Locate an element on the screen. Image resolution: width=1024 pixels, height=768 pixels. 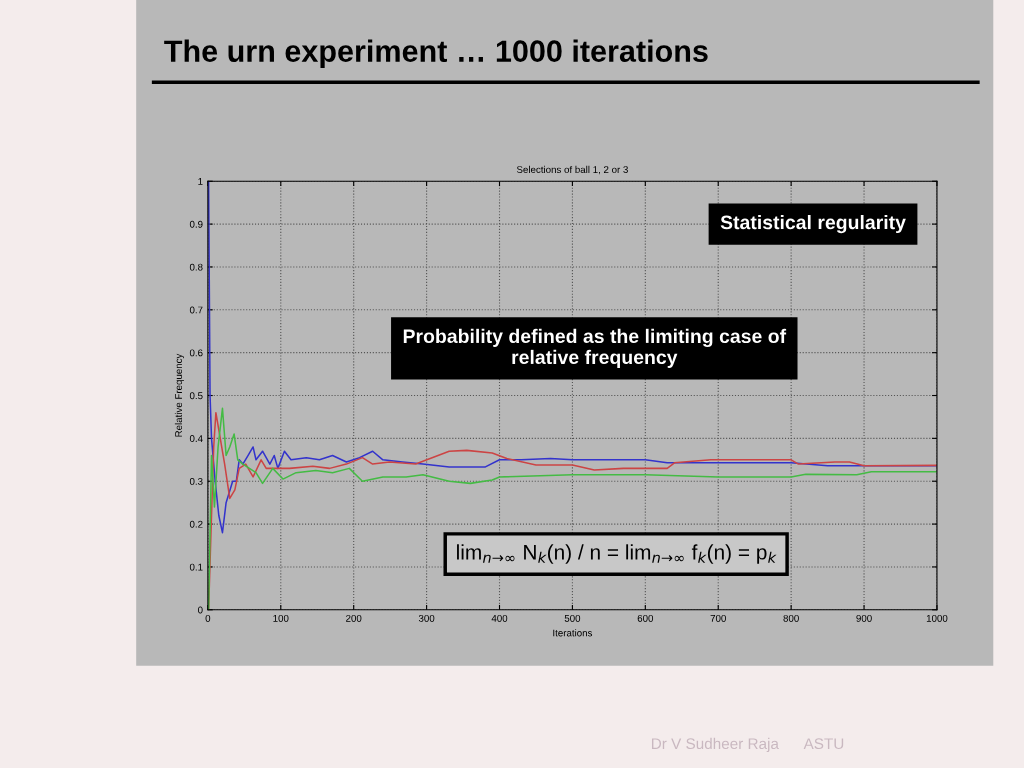
x-tick-label: 300 is located at coordinates (426, 618).